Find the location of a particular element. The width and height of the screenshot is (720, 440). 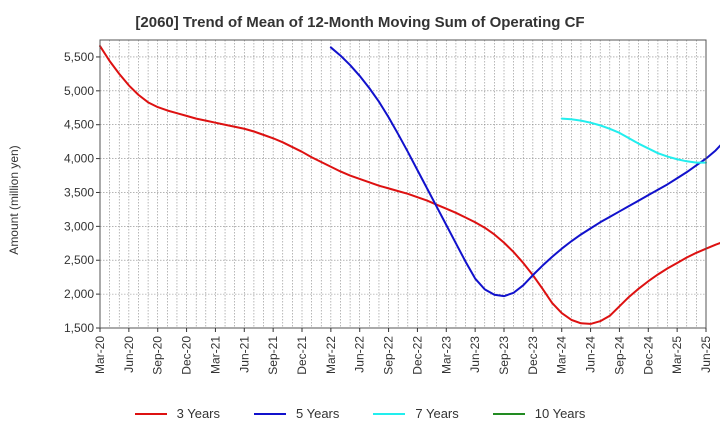

legend-label: 5 Years is located at coordinates (318, 413).